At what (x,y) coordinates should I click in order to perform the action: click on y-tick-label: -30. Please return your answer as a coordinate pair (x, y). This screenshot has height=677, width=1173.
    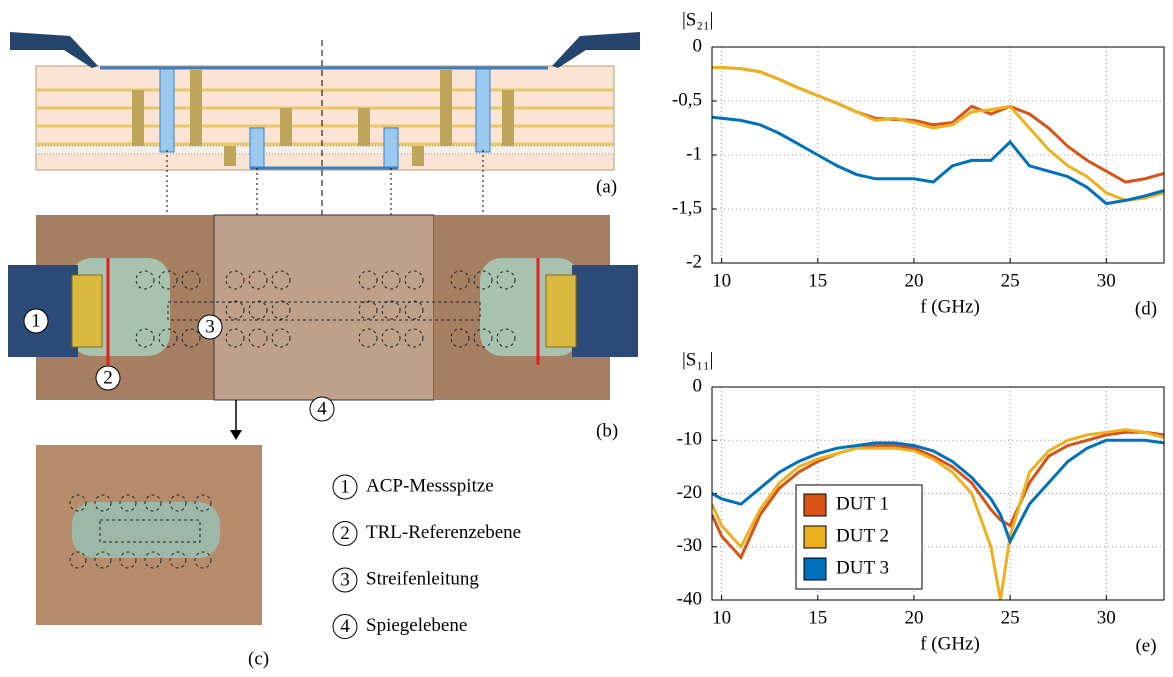
    Looking at the image, I should click on (689, 545).